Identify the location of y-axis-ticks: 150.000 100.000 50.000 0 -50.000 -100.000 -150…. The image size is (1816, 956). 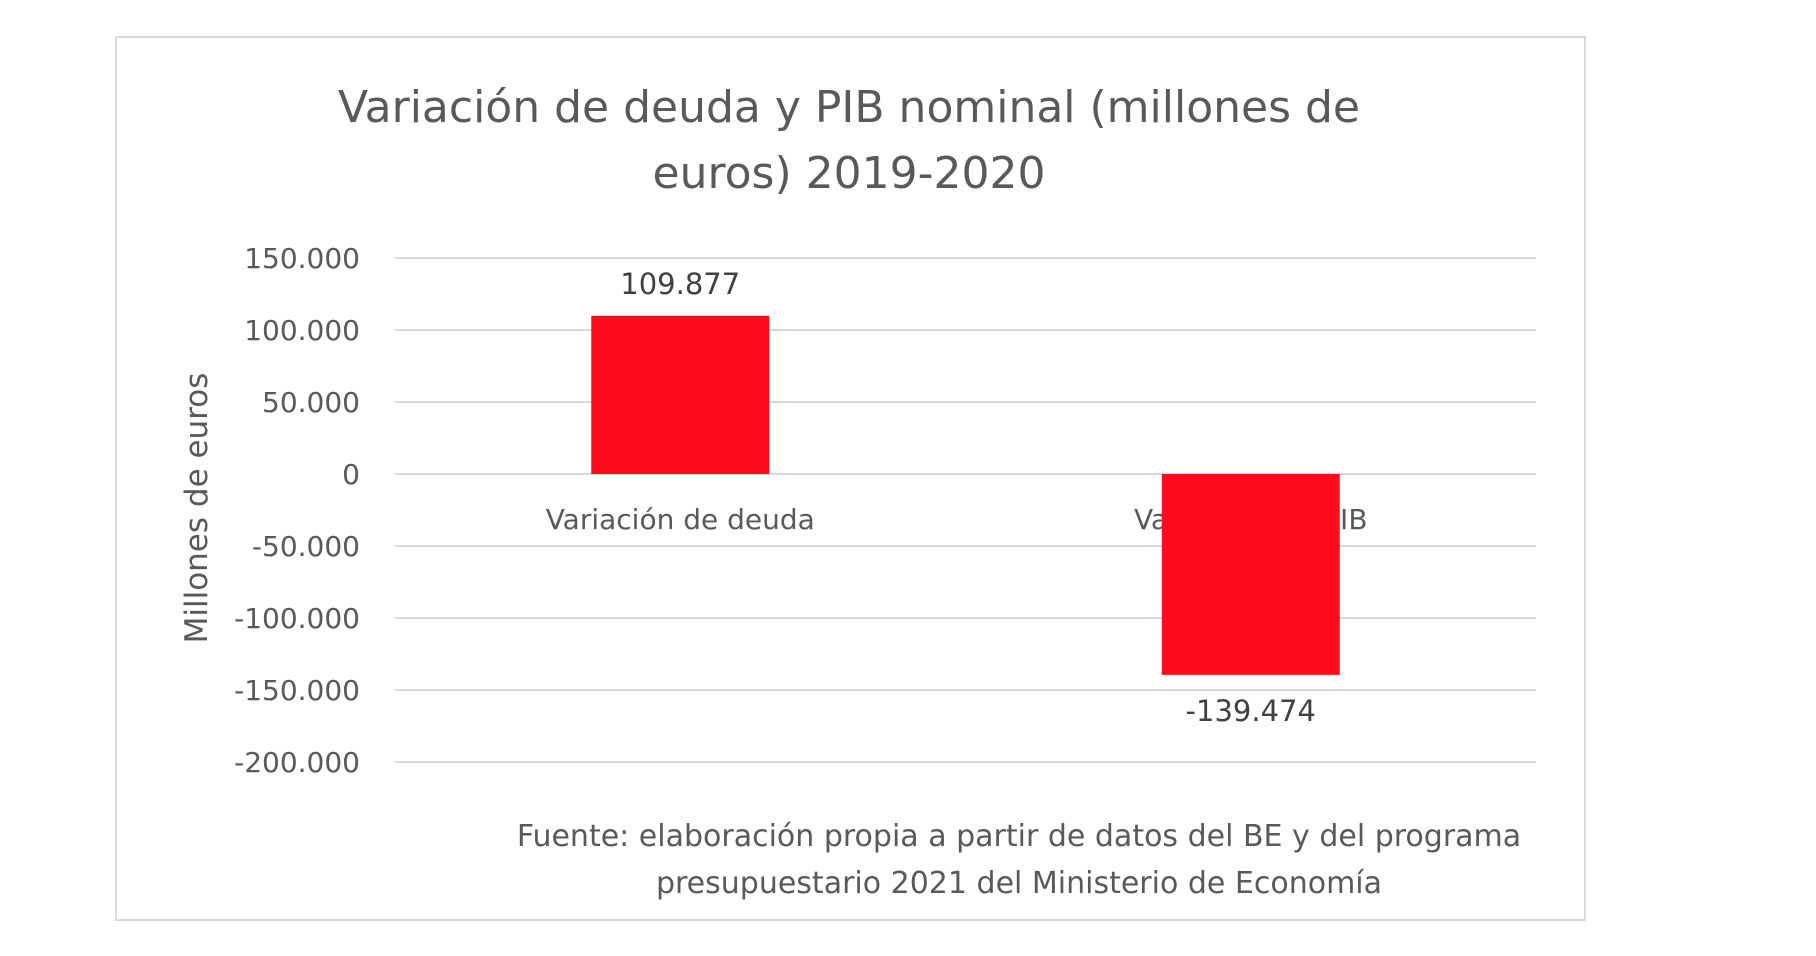
(297, 510).